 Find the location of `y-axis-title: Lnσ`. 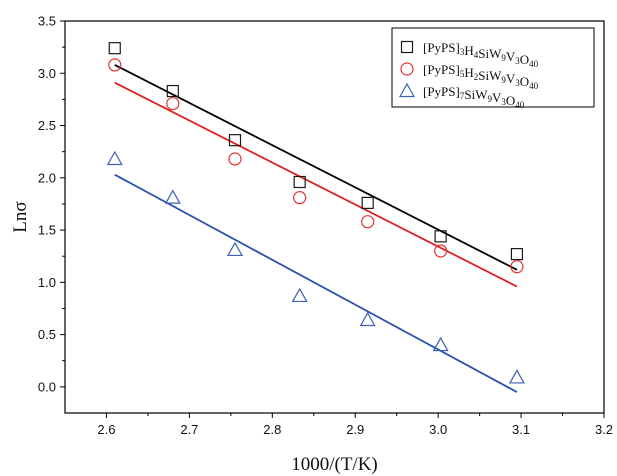

y-axis-title: Lnσ is located at coordinates (20, 216).